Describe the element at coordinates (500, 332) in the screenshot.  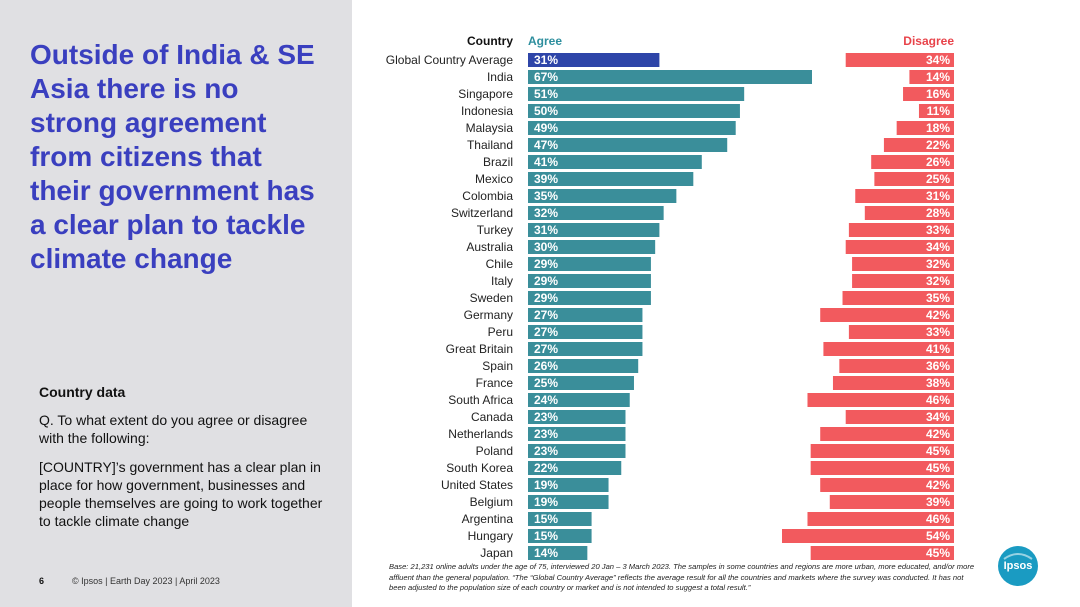
I see `country-label: Peru` at that location.